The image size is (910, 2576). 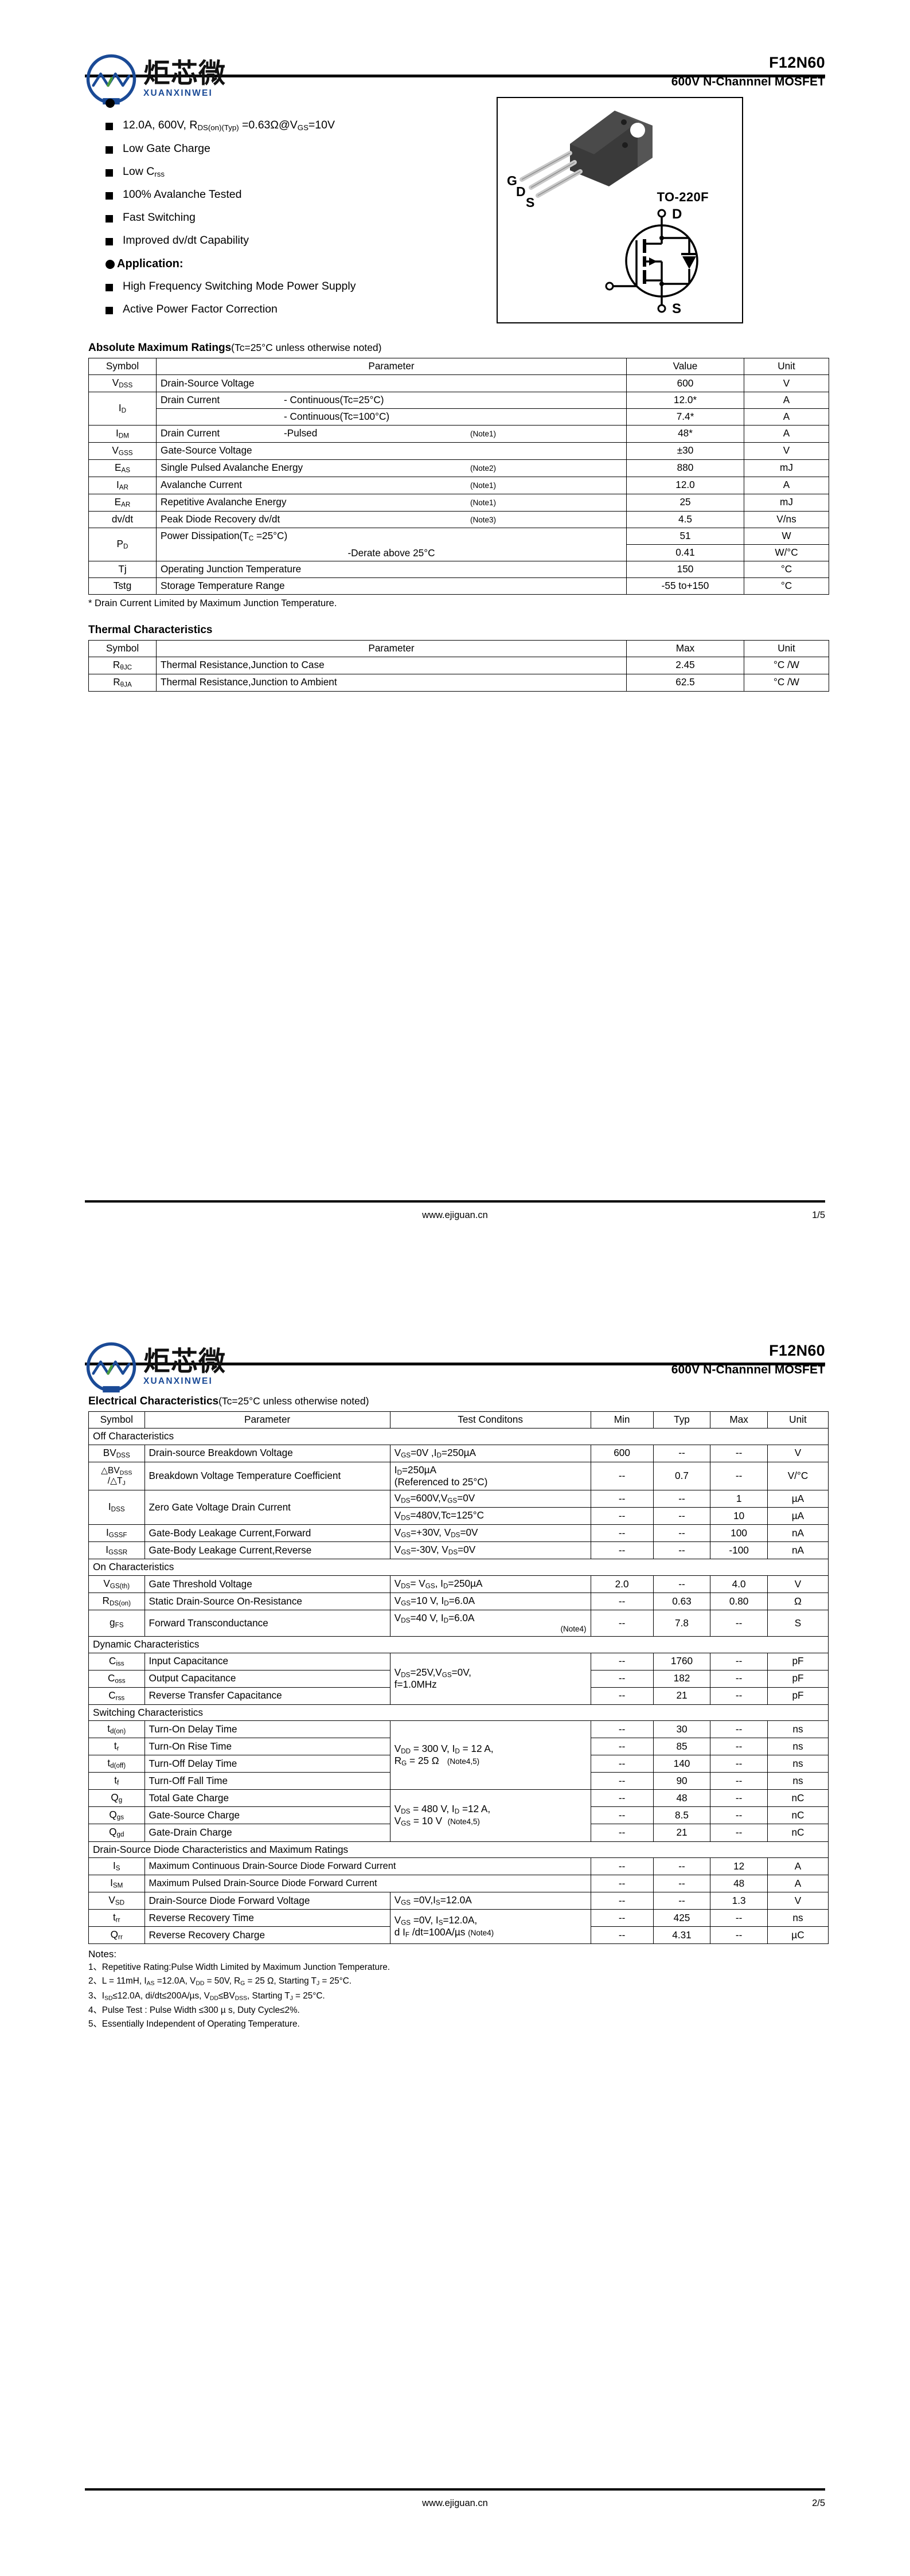 What do you see at coordinates (682, 1884) in the screenshot?
I see `cell-typ: --` at bounding box center [682, 1884].